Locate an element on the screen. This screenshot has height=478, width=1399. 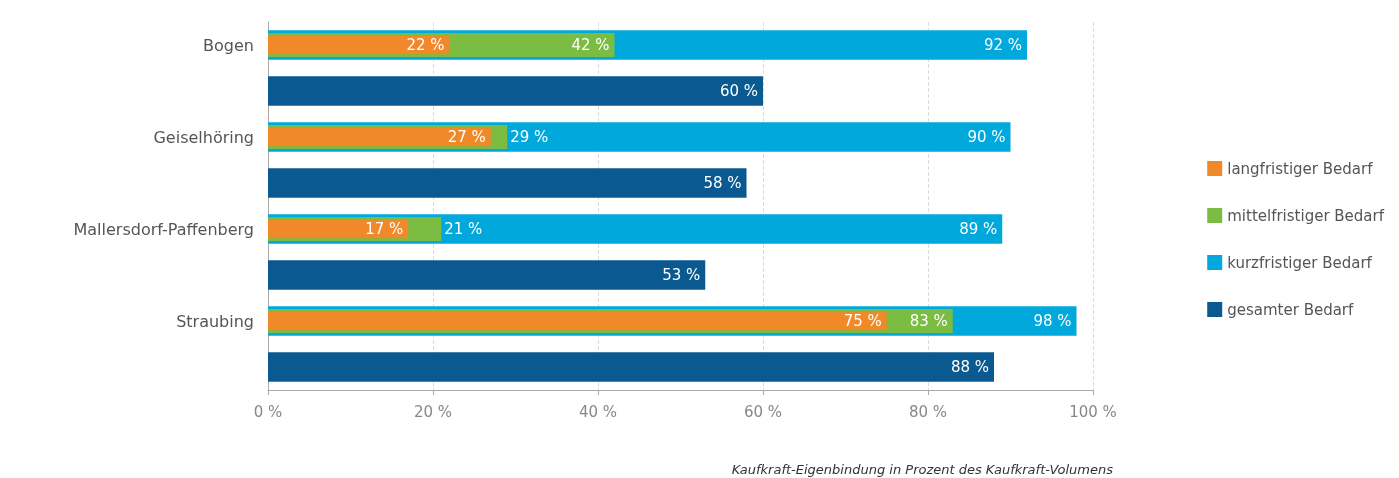
data-label: 29 % is located at coordinates (529, 137).